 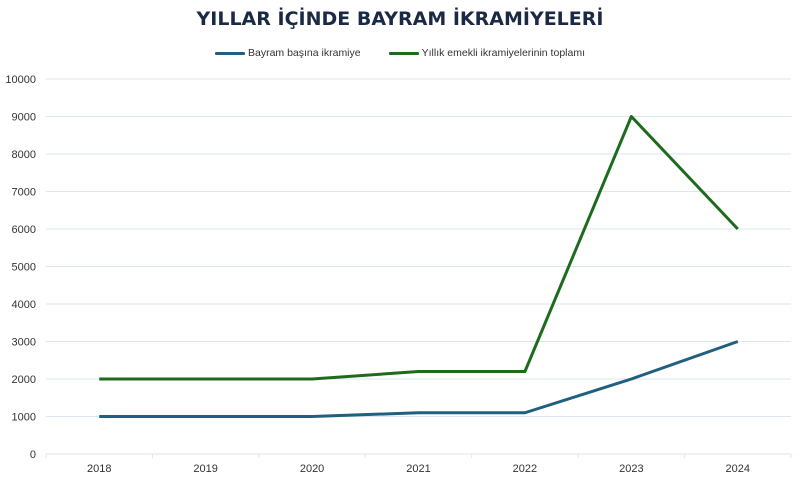 What do you see at coordinates (33, 455) in the screenshot?
I see `y-tick-label: 0` at bounding box center [33, 455].